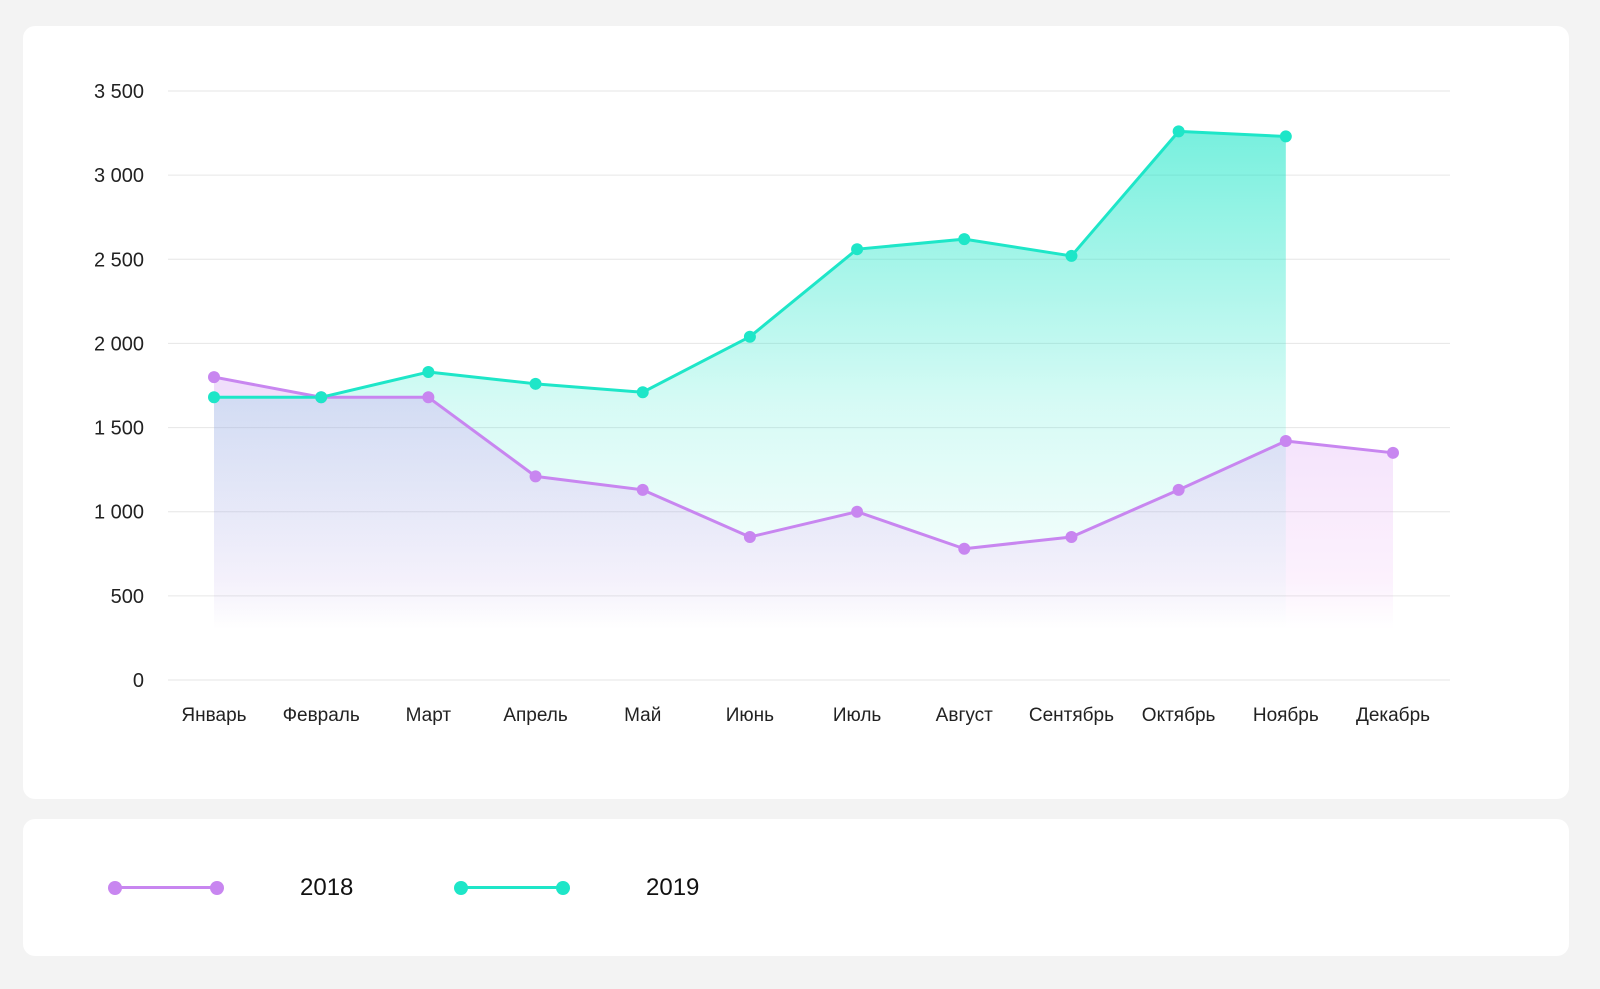  What do you see at coordinates (327, 887) in the screenshot?
I see `legend-label-2018: 2018` at bounding box center [327, 887].